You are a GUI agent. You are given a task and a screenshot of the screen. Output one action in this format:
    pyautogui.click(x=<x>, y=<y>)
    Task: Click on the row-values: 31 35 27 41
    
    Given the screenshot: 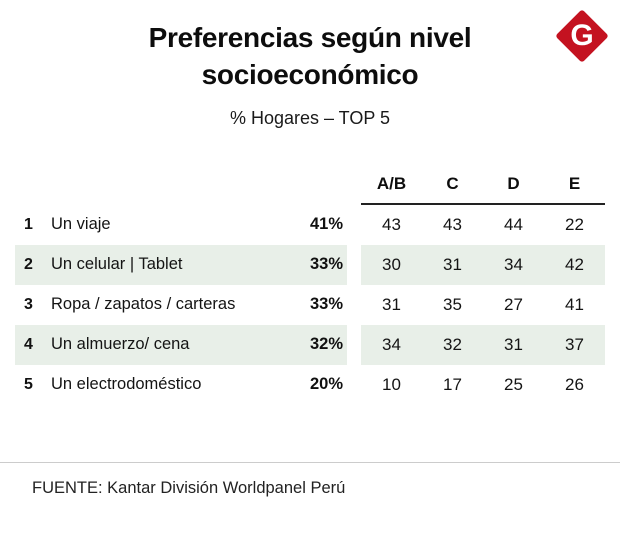 What is the action you would take?
    pyautogui.click(x=483, y=305)
    